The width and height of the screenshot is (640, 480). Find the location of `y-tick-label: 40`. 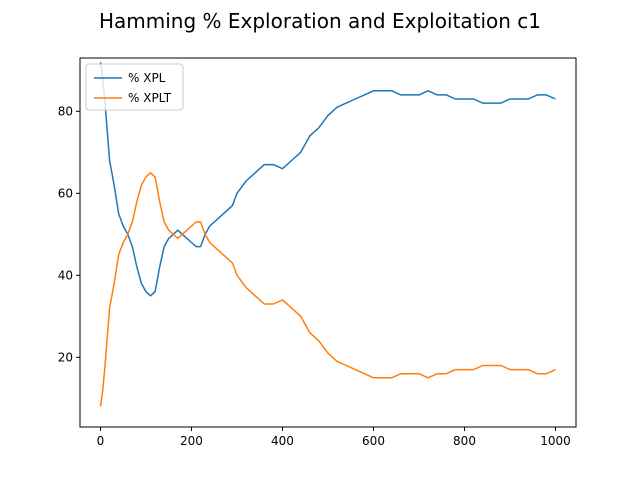

y-tick-label: 40 is located at coordinates (65, 275).